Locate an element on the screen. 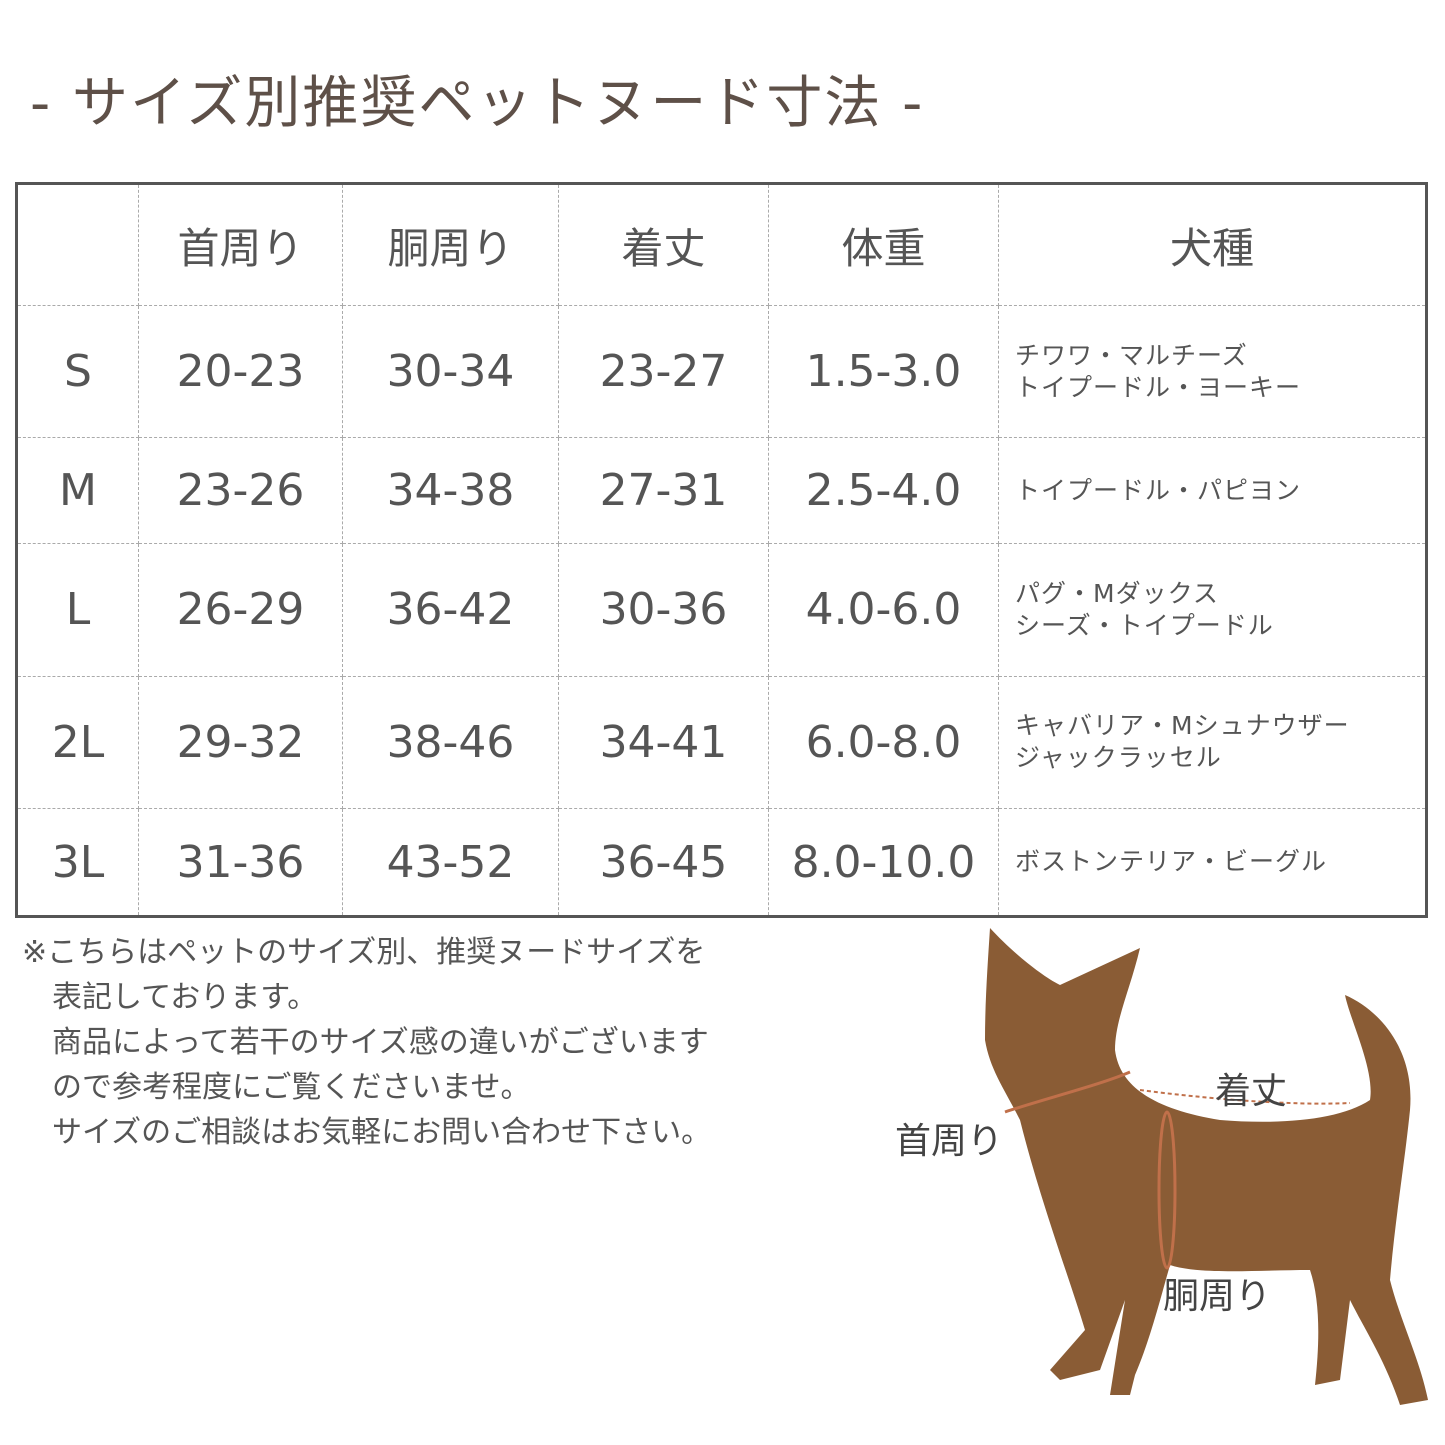 The height and width of the screenshot is (1445, 1445). breed-line: パグ・Mダックス is located at coordinates (1117, 593).